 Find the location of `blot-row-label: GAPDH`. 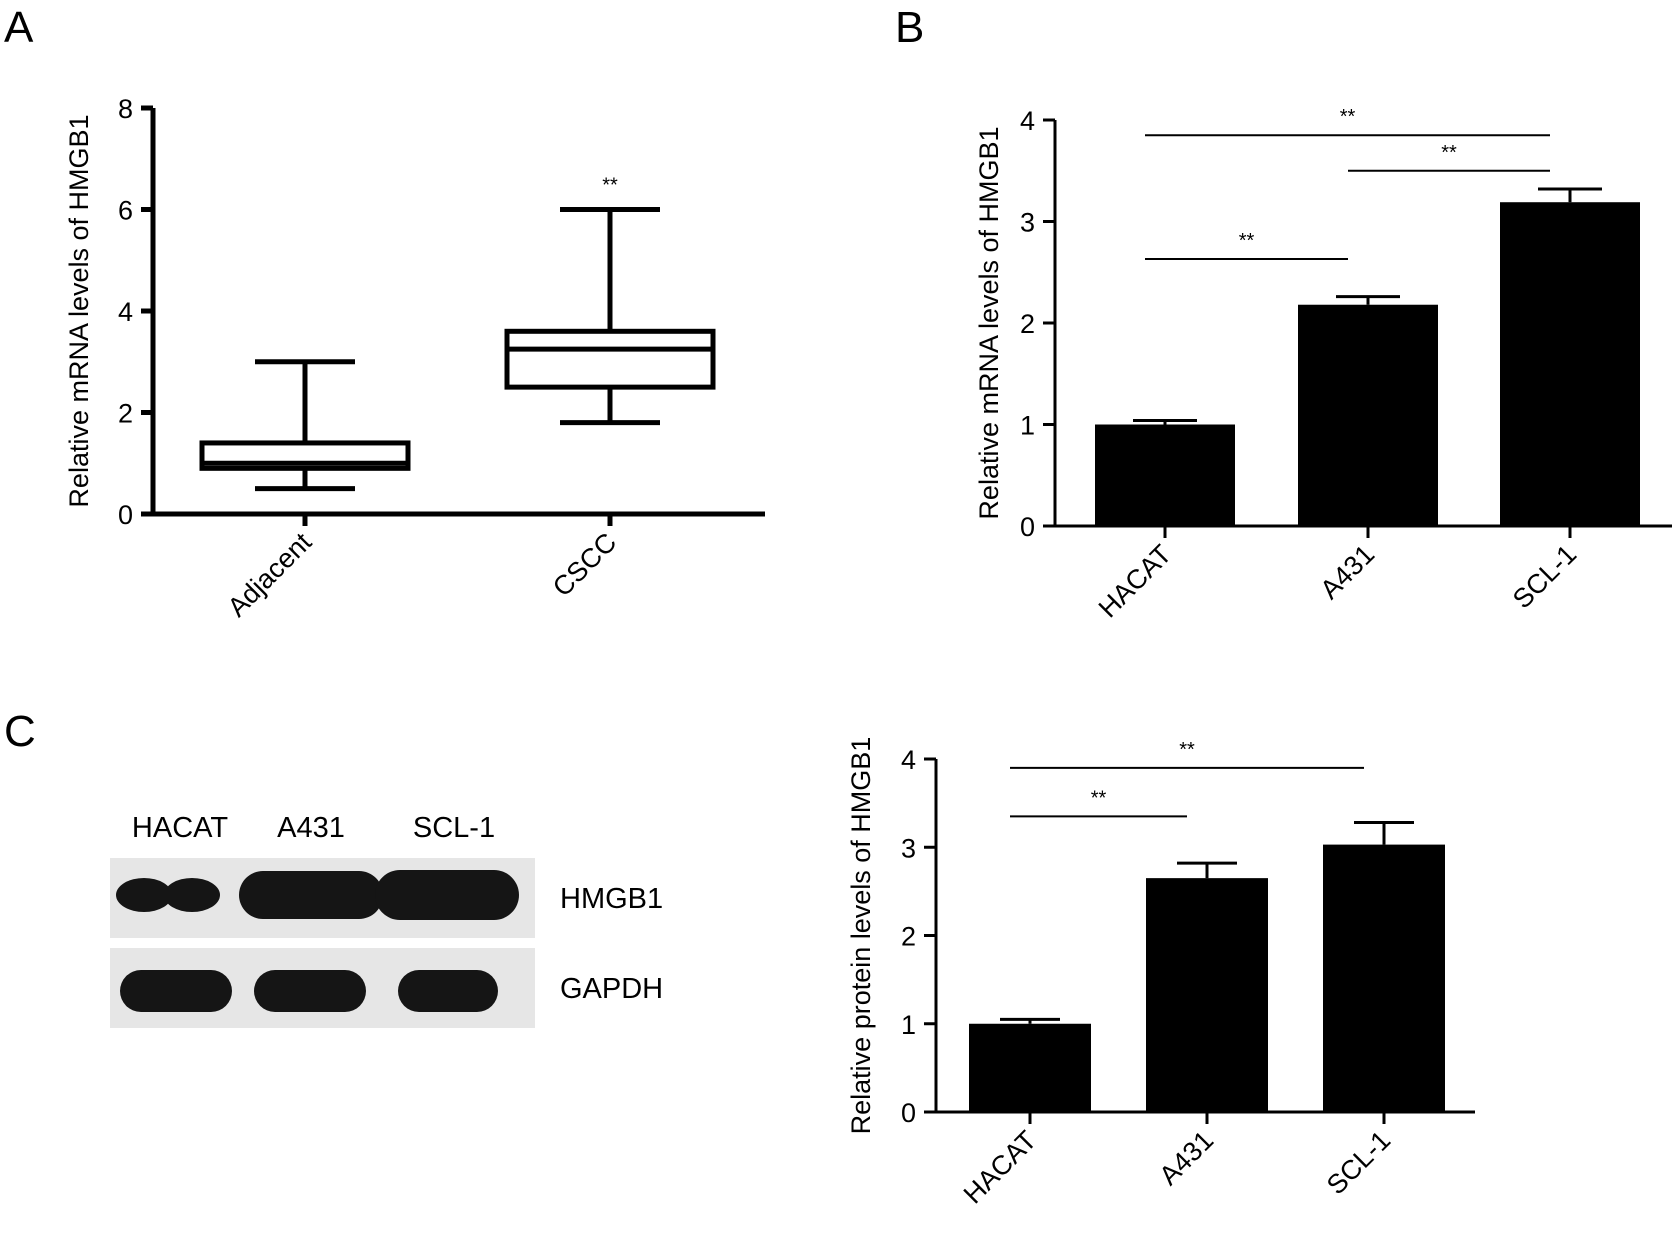

blot-row-label: GAPDH is located at coordinates (611, 989).